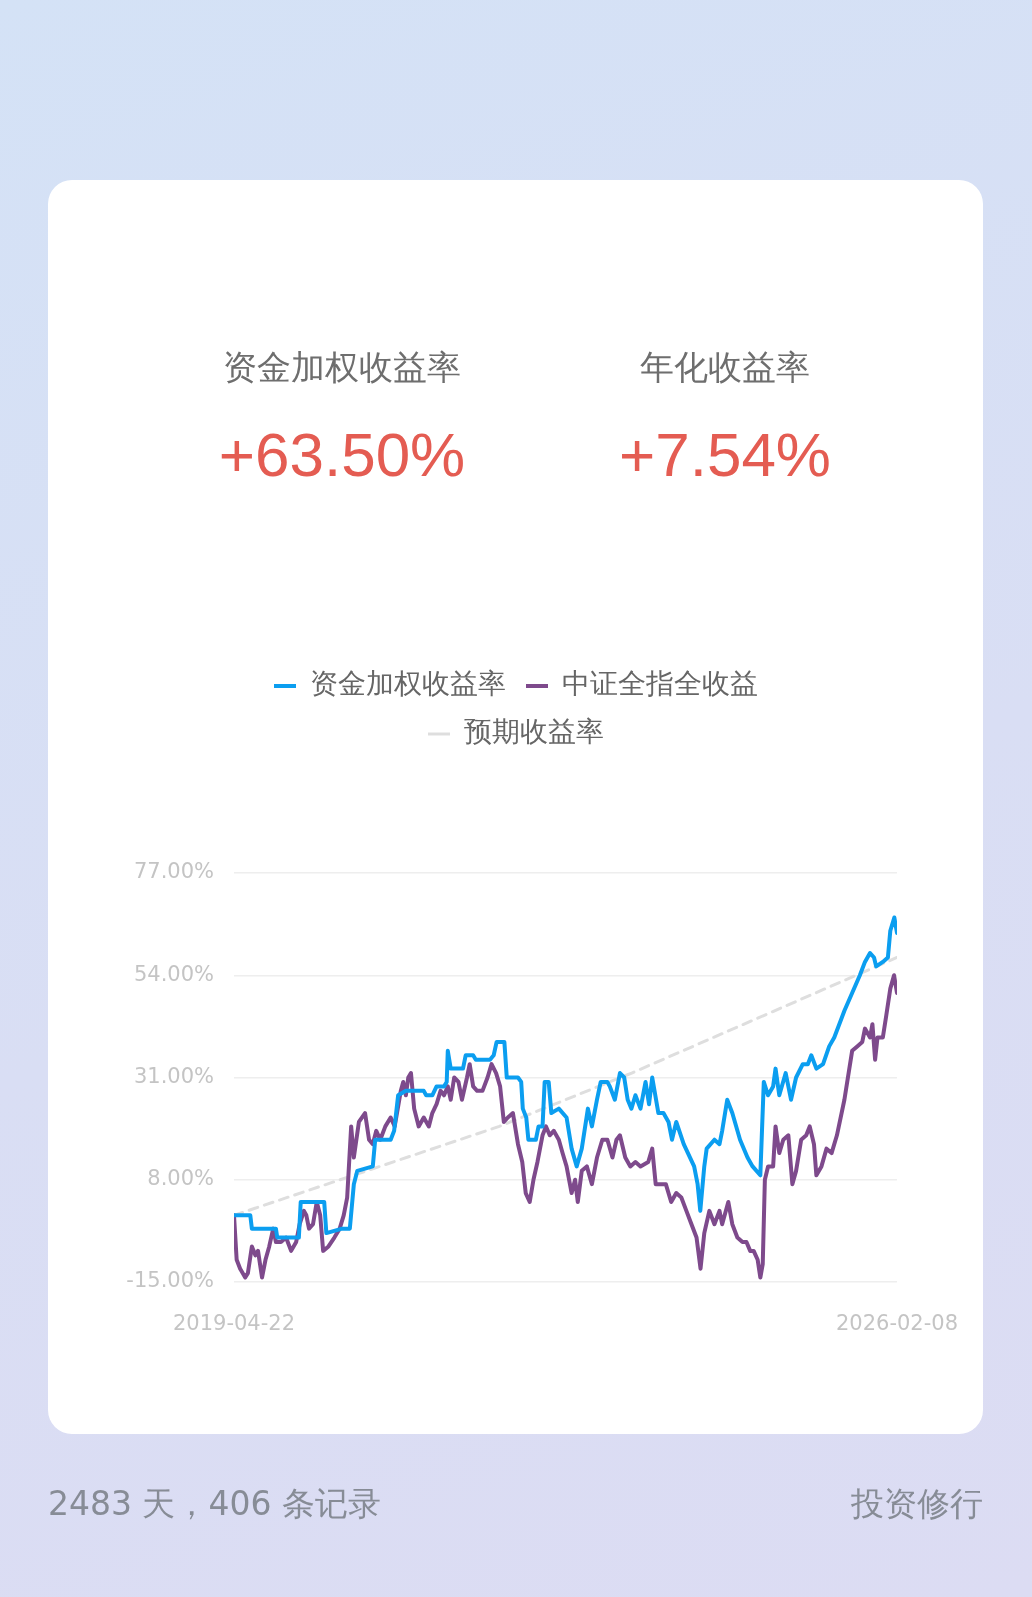 The image size is (1032, 1597). What do you see at coordinates (408, 684) in the screenshot?
I see `legend-label: 资金加权收益率` at bounding box center [408, 684].